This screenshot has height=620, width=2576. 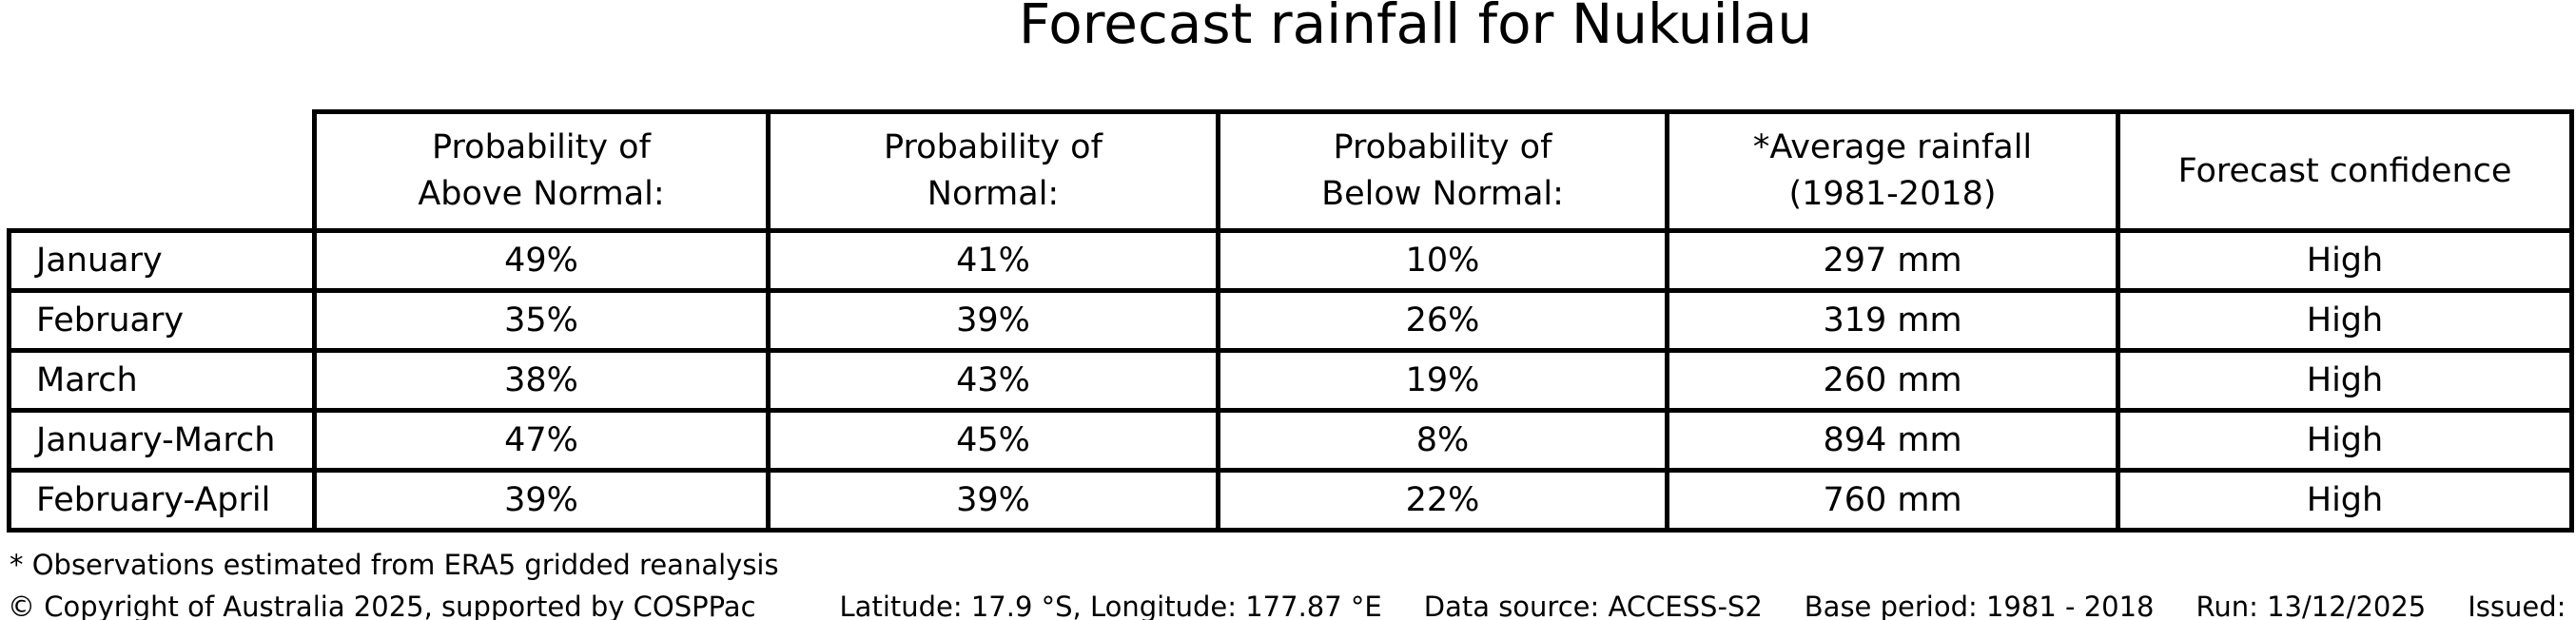 What do you see at coordinates (1893, 320) in the screenshot?
I see `cell-average-rainfall: 319 mm` at bounding box center [1893, 320].